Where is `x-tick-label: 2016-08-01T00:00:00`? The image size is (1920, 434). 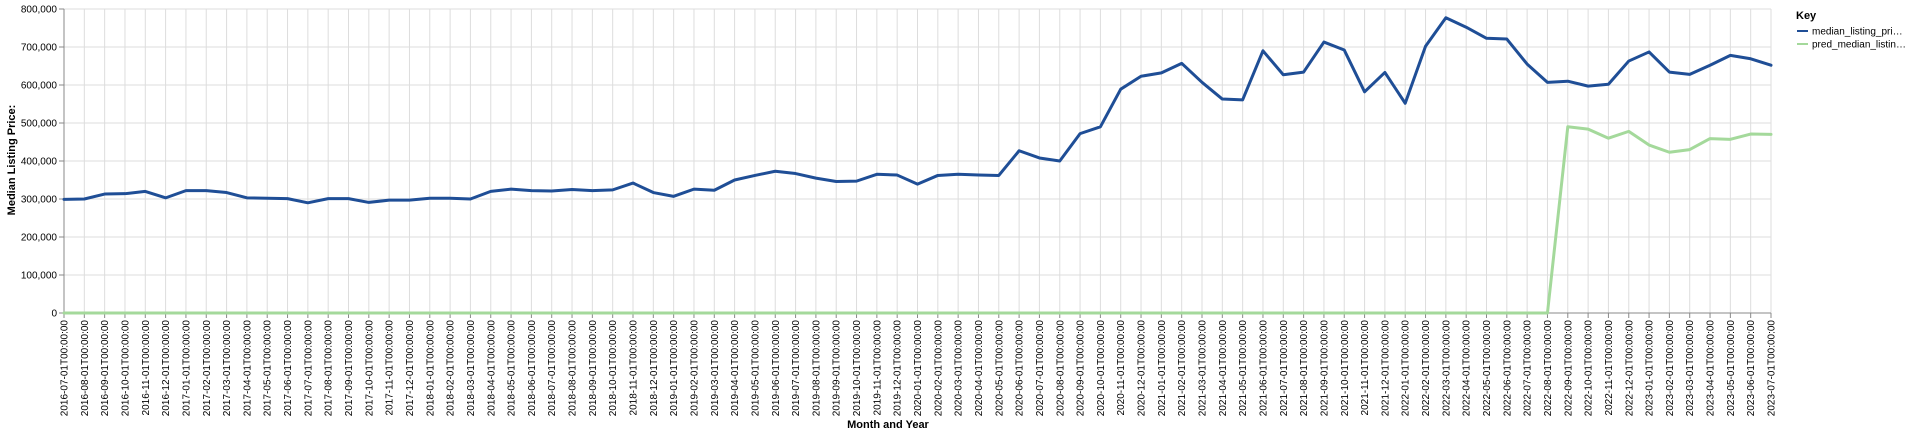
x-tick-label: 2016-08-01T00:00:00 is located at coordinates (85, 368).